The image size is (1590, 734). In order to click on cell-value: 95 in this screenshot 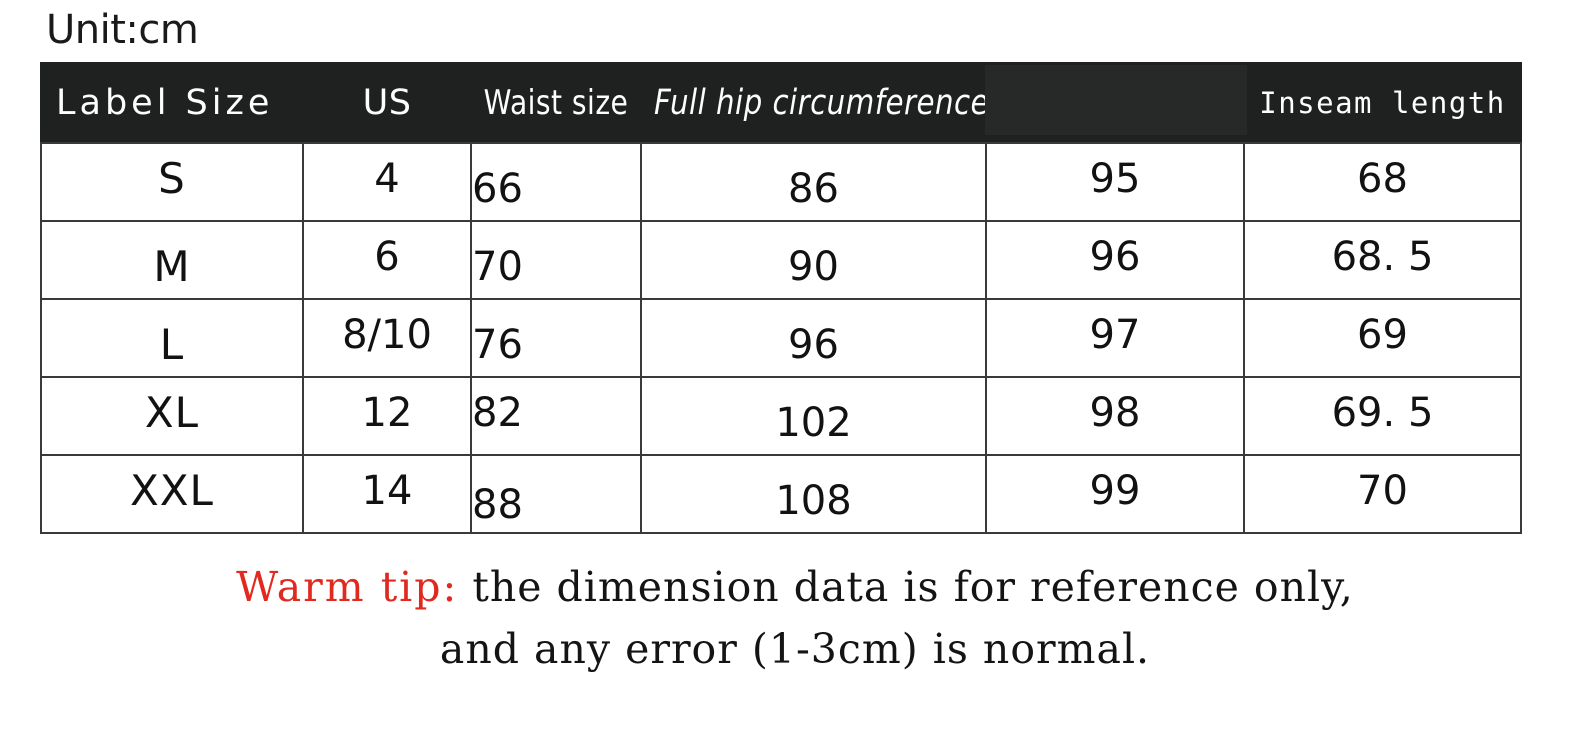, I will do `click(1115, 179)`.